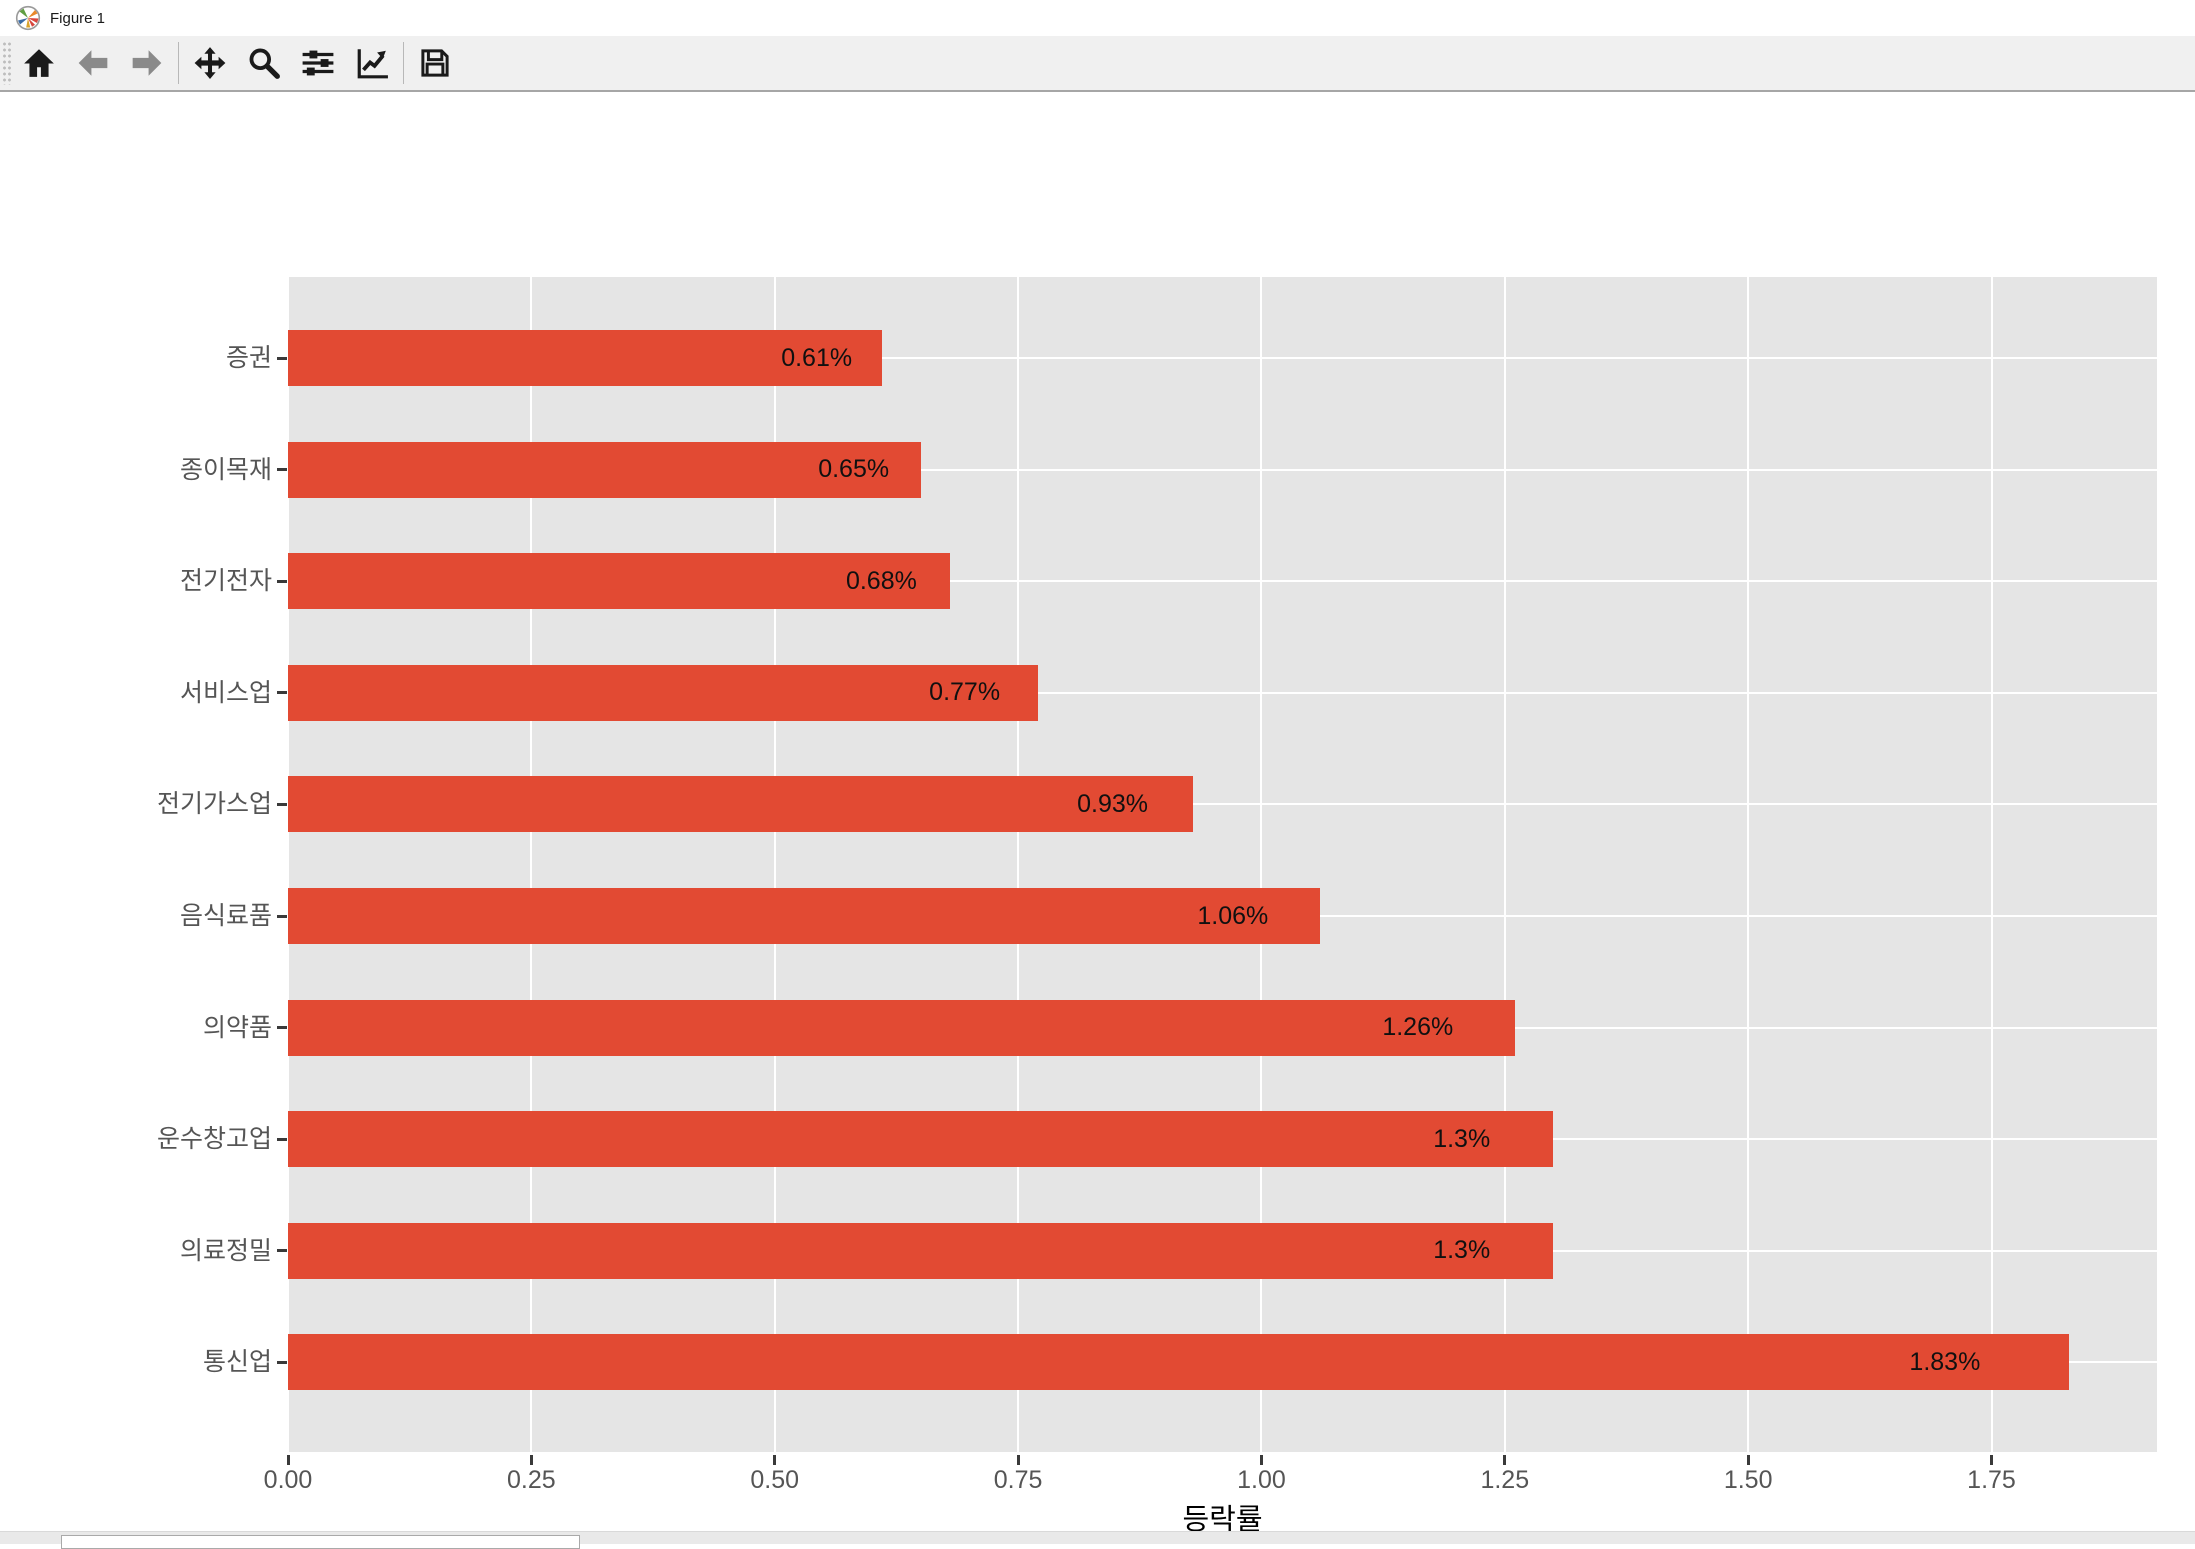 The image size is (2195, 1549). I want to click on configure-subplots-button, so click(318, 63).